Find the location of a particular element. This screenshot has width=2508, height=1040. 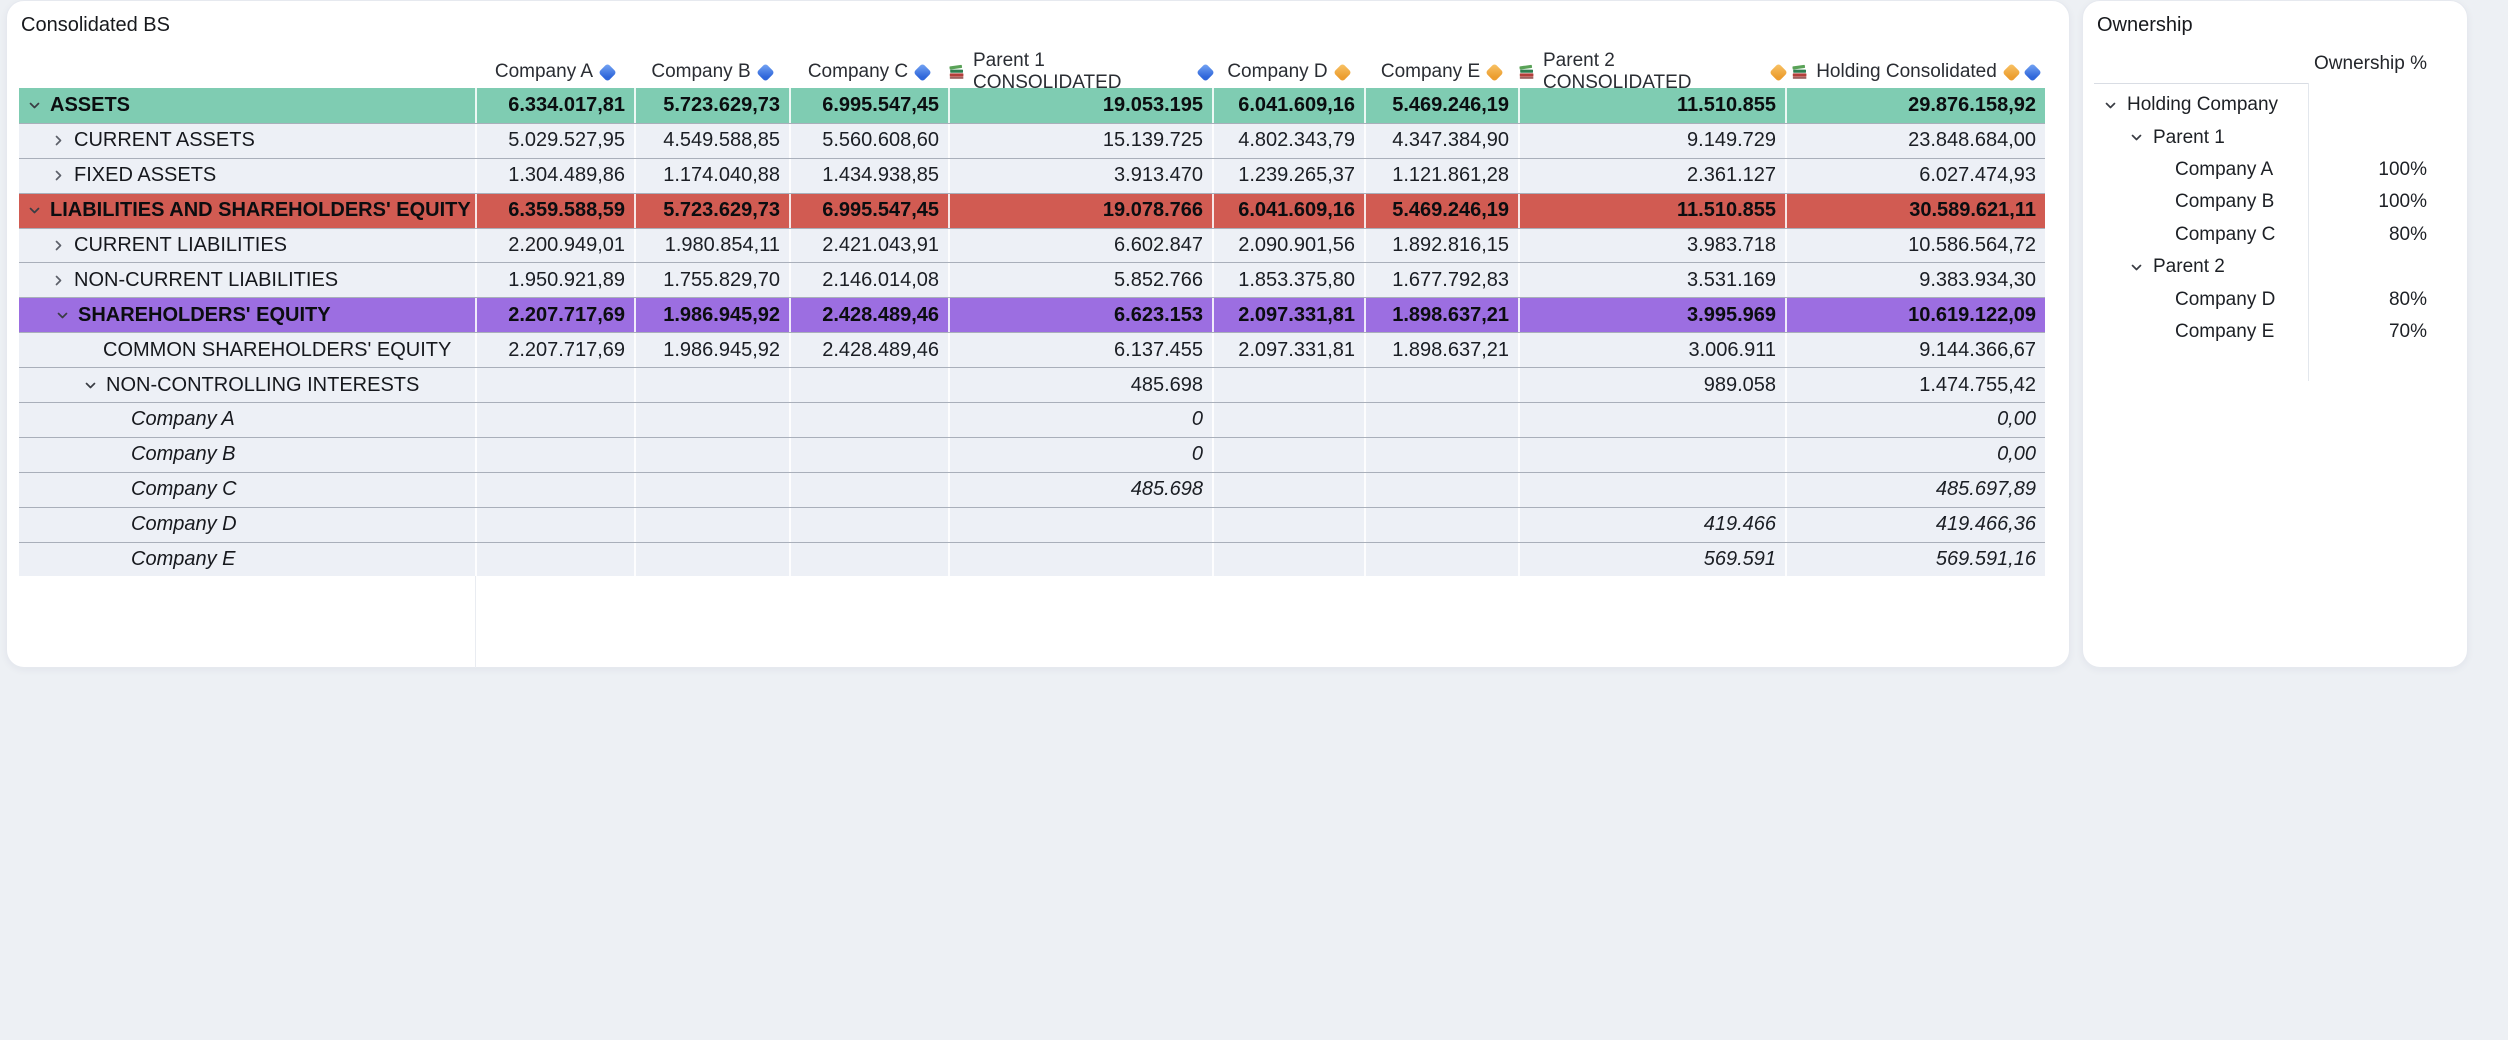

ownership-row-company-e: Company E 70% is located at coordinates (2275, 332).